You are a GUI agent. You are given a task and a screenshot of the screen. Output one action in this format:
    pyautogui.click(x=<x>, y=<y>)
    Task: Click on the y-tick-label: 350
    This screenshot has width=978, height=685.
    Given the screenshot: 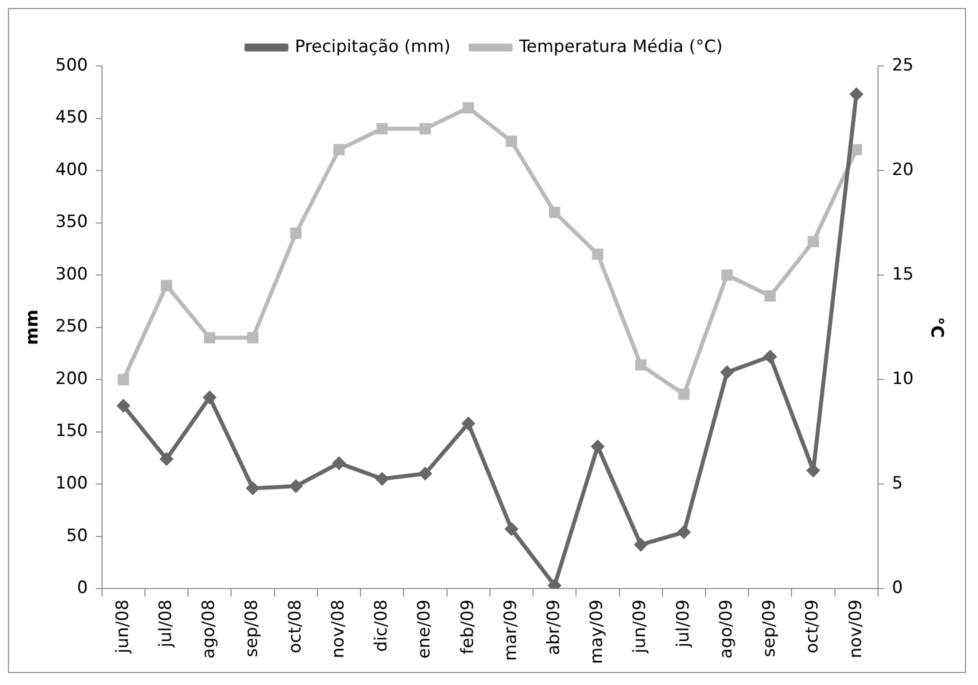 What is the action you would take?
    pyautogui.click(x=71, y=222)
    